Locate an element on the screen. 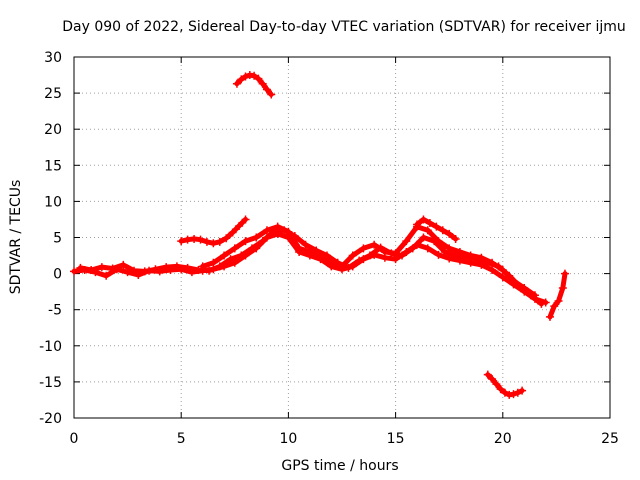 Image resolution: width=640 pixels, height=480 pixels. x-axis-label: GPS time / hours is located at coordinates (339, 466).